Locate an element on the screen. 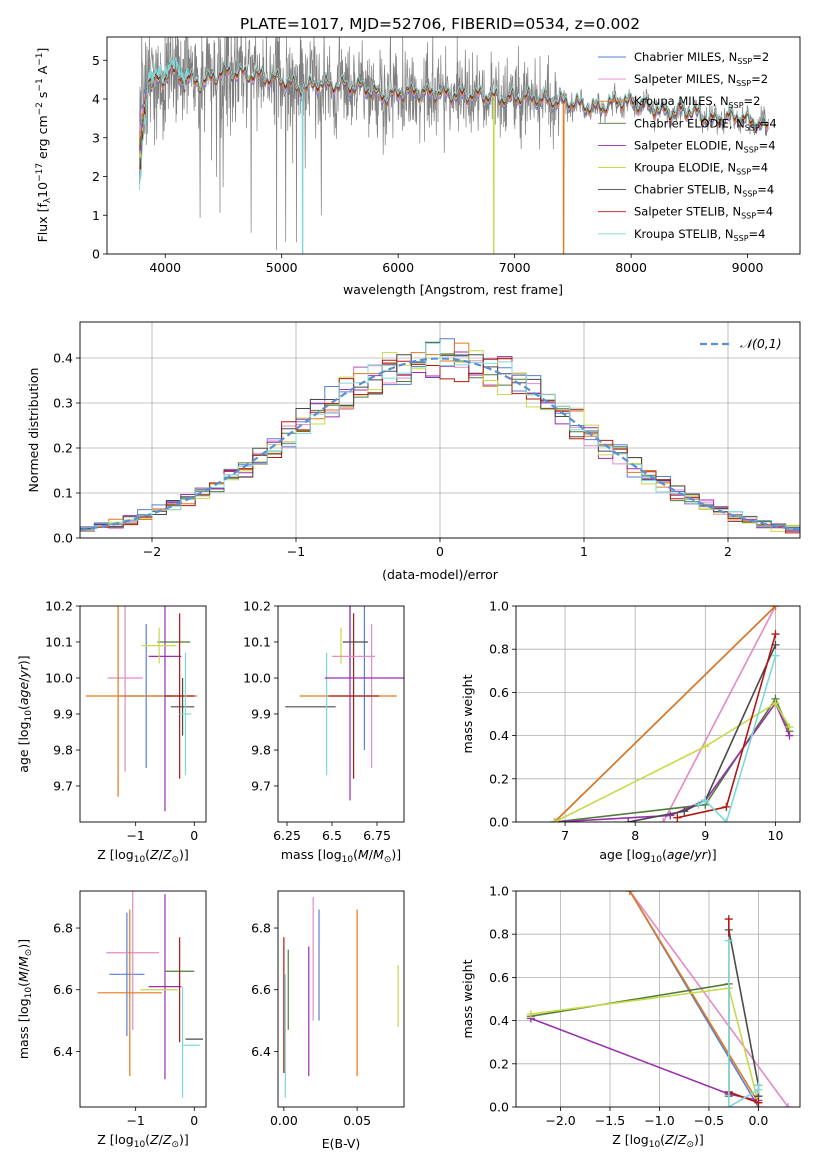  x-tick-label: 6000 is located at coordinates (398, 267).